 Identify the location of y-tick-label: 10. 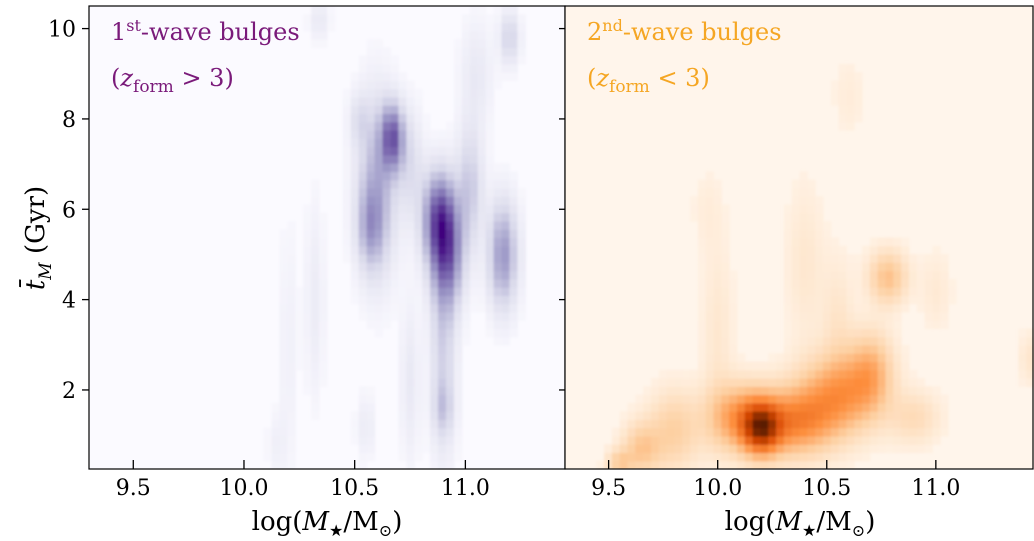
(62, 30).